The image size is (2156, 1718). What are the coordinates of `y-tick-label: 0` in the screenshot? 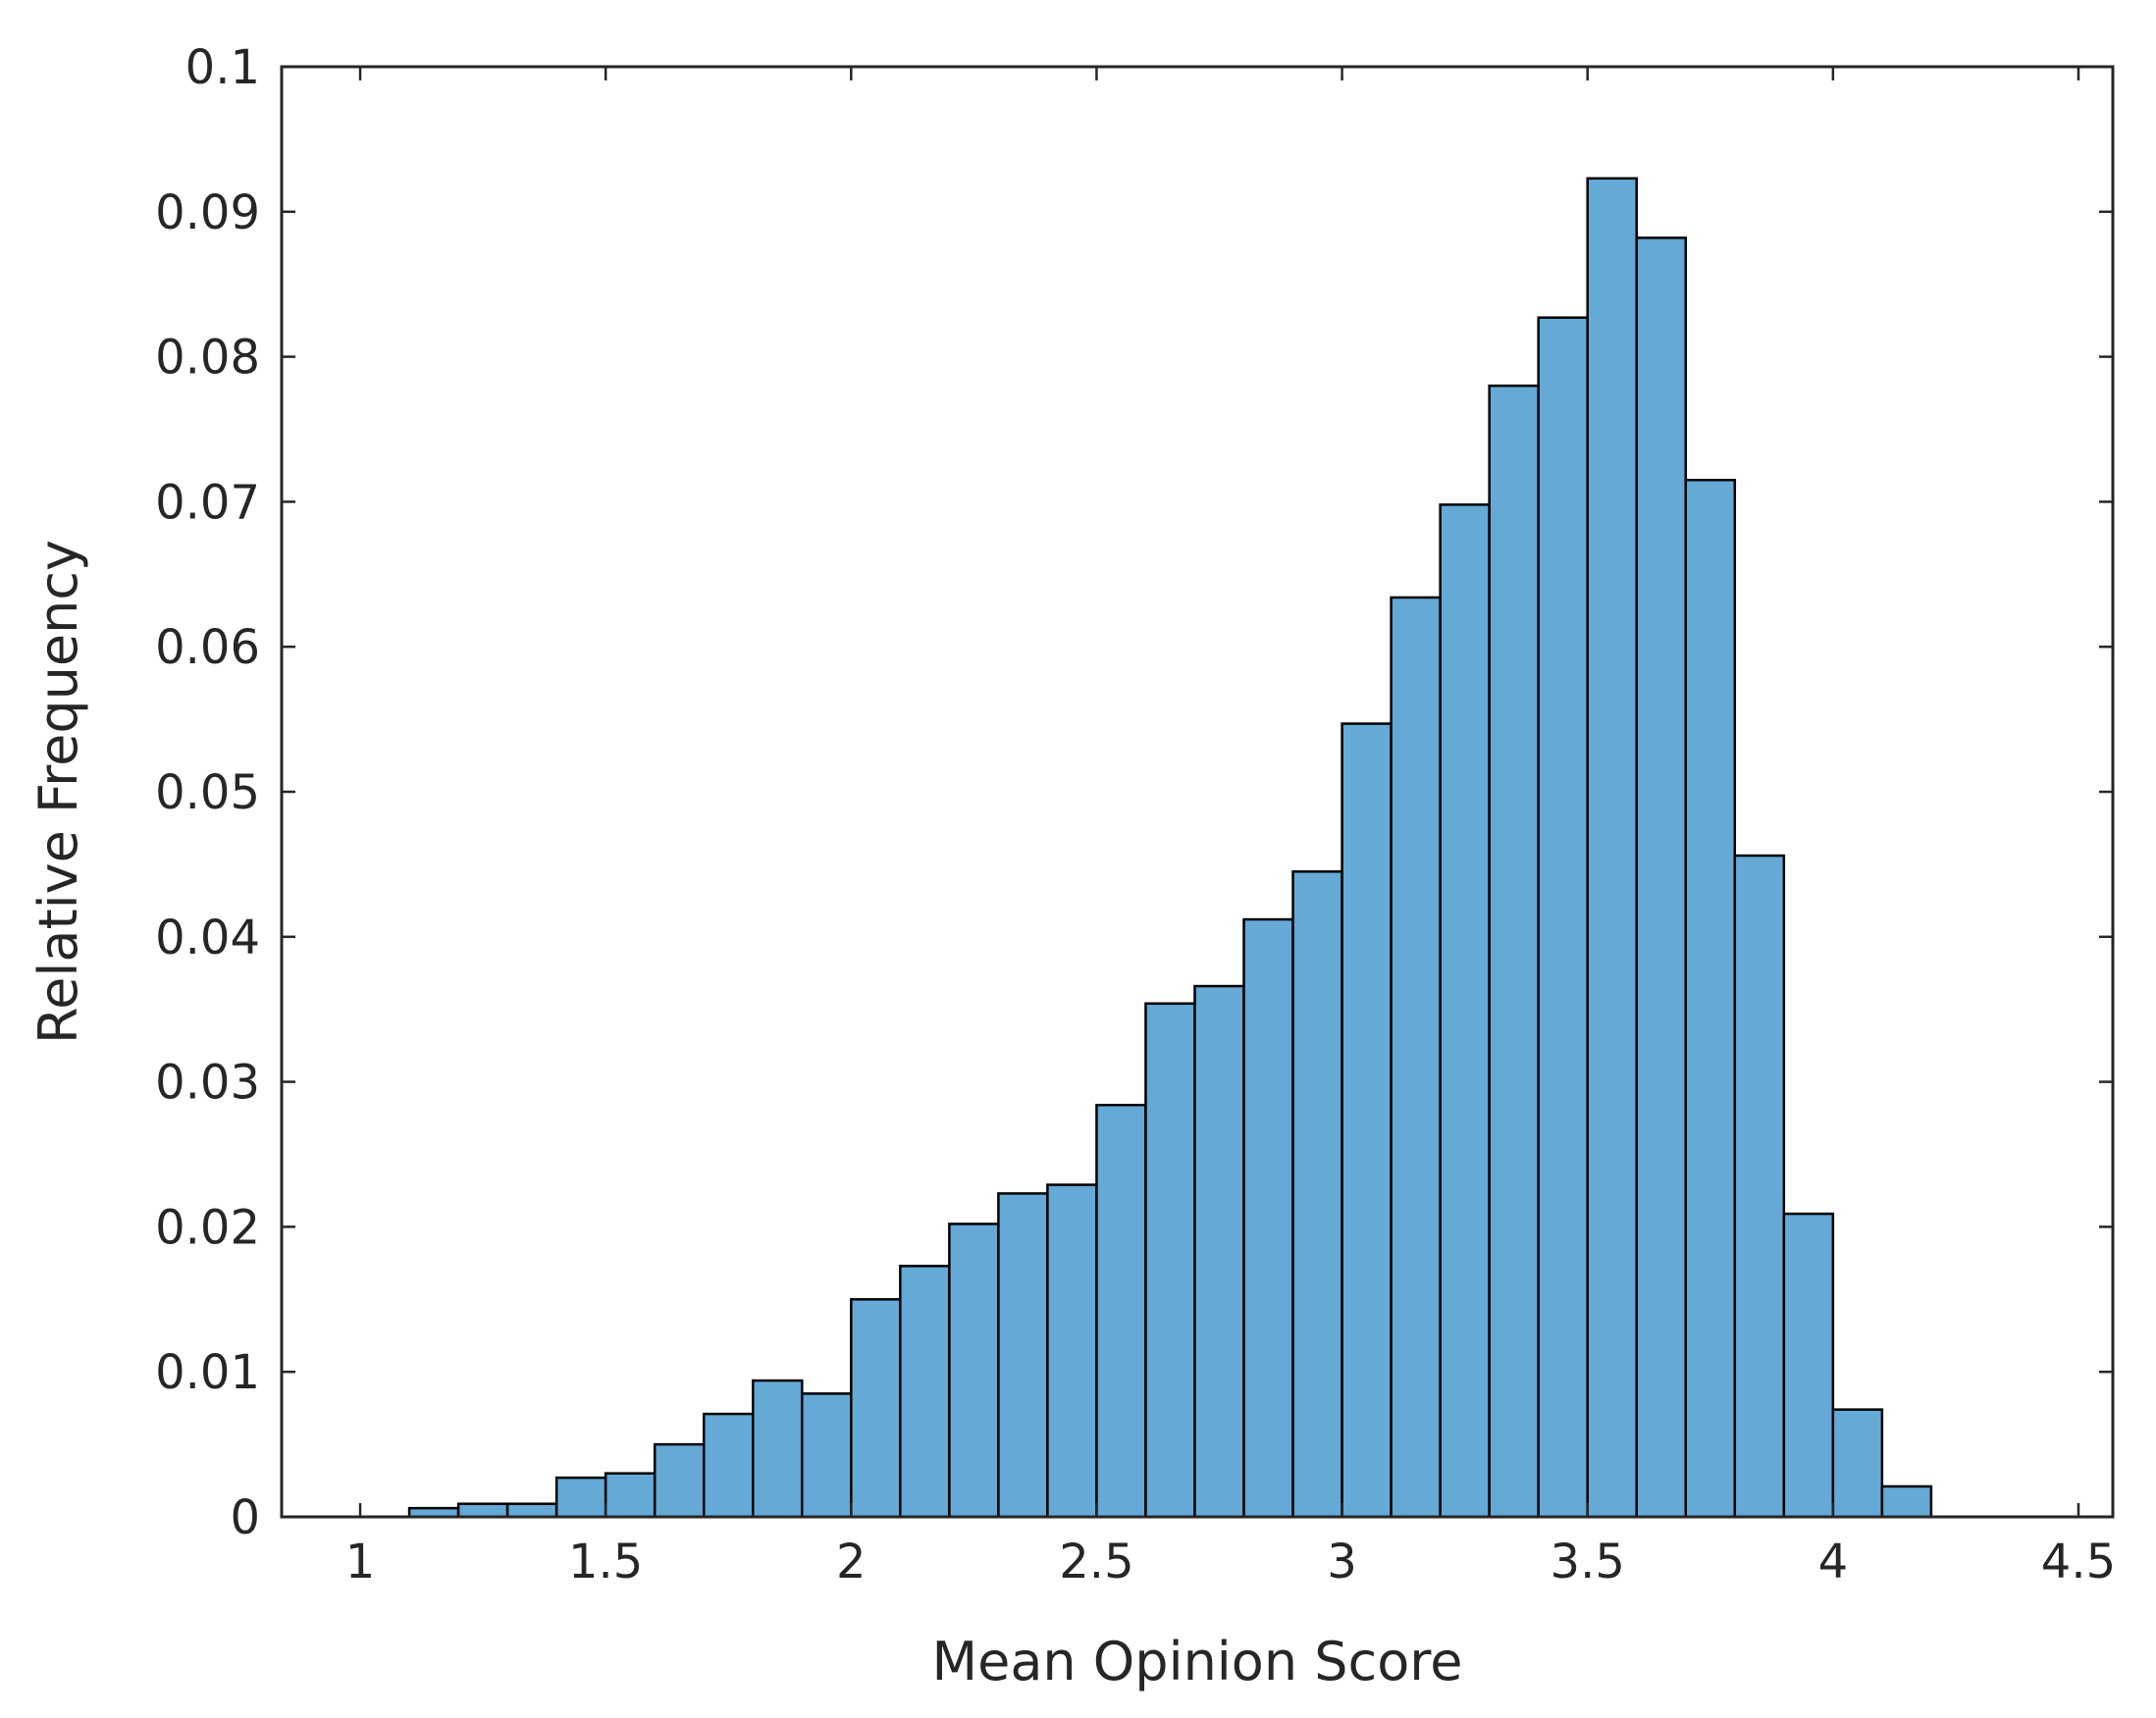 It's located at (245, 1517).